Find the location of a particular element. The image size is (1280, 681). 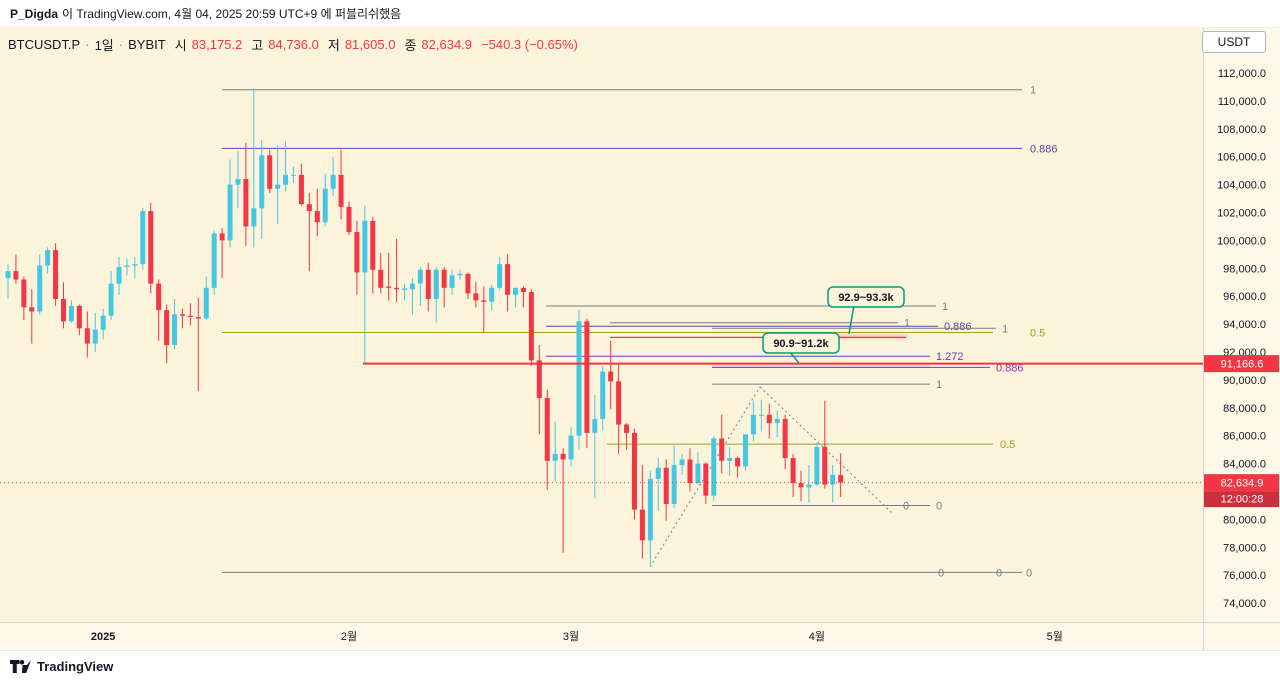

time-axis-bg is located at coordinates (601, 636).